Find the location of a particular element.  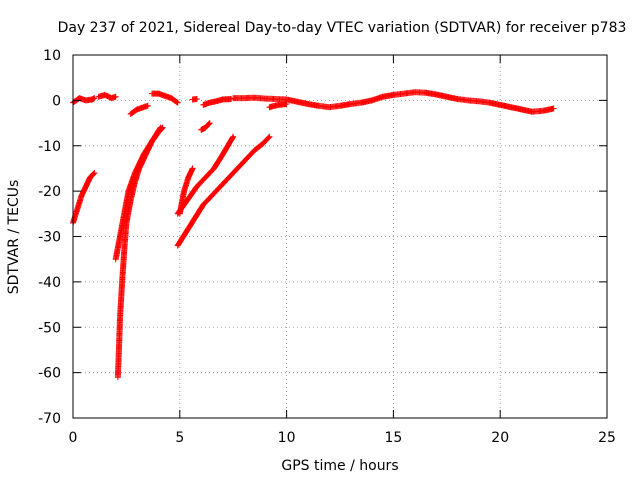

y-tick-label: -60 is located at coordinates (49, 374).